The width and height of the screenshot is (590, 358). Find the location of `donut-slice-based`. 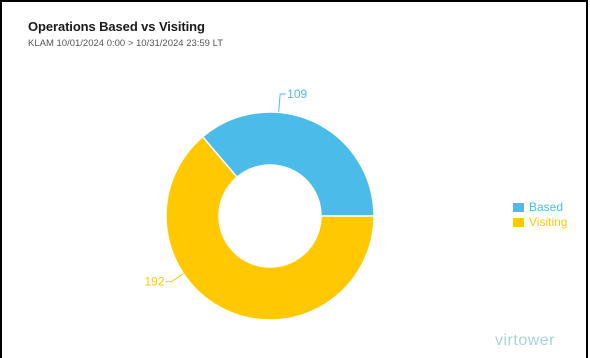

donut-slice-based is located at coordinates (288, 164).